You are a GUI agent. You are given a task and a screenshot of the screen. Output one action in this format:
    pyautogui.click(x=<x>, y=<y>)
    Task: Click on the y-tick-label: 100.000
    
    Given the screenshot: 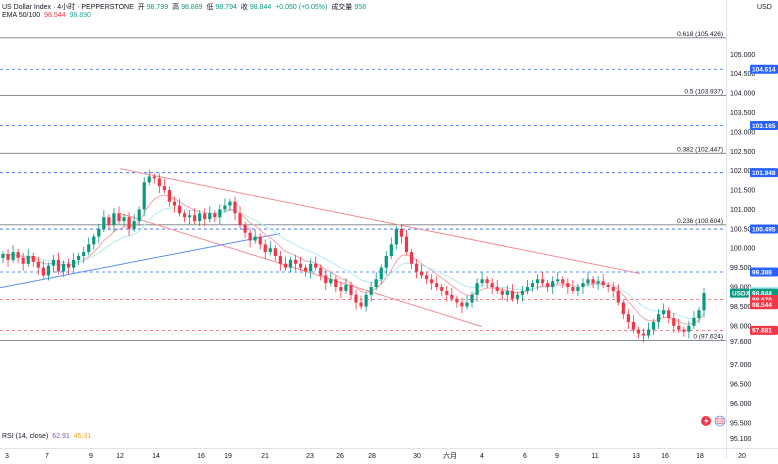 What is the action you would take?
    pyautogui.click(x=742, y=249)
    